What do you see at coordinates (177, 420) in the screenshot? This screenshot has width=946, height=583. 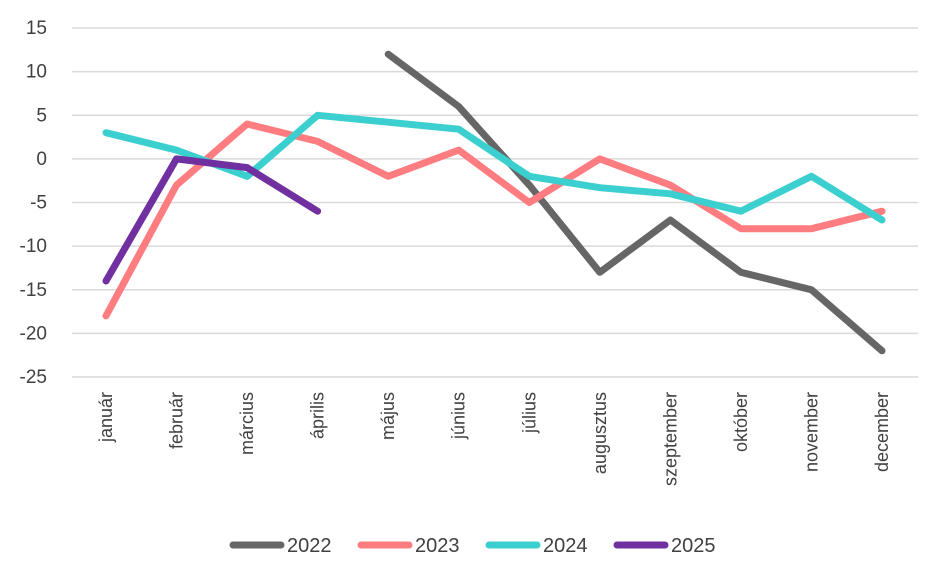 I see `x-tick-label: február` at bounding box center [177, 420].